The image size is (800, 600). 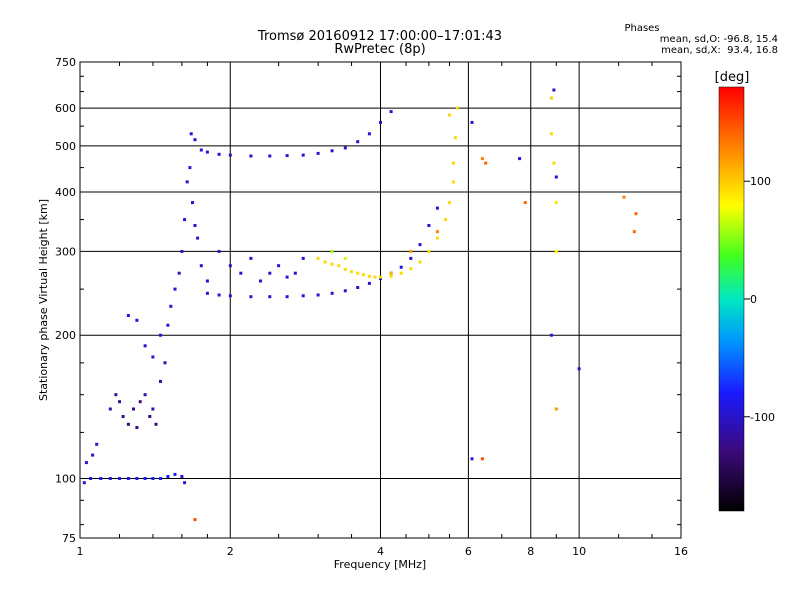 I want to click on colorbar-ticks: 100 0 -100, so click(x=759, y=299).